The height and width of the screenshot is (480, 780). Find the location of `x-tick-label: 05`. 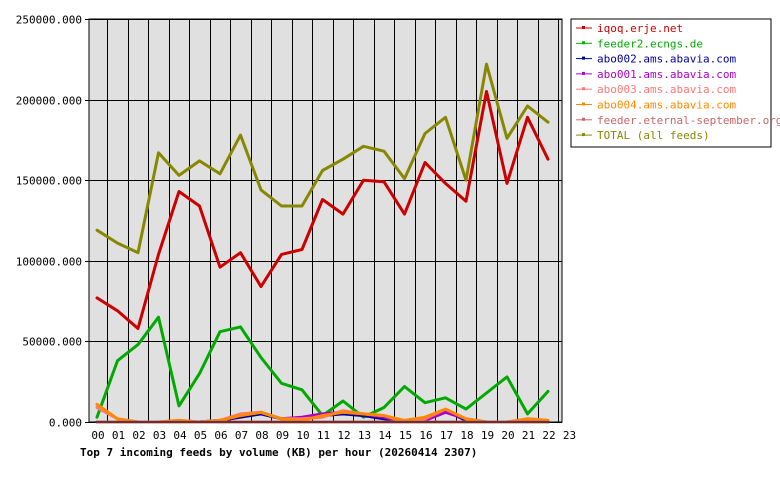

x-tick-label: 05 is located at coordinates (200, 435).